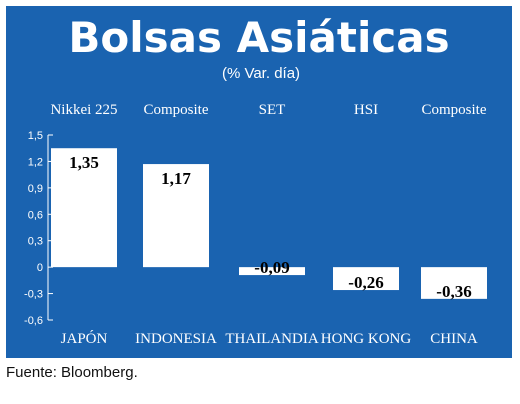 Image resolution: width=520 pixels, height=404 pixels. What do you see at coordinates (176, 339) in the screenshot?
I see `category-label: INDONESIA` at bounding box center [176, 339].